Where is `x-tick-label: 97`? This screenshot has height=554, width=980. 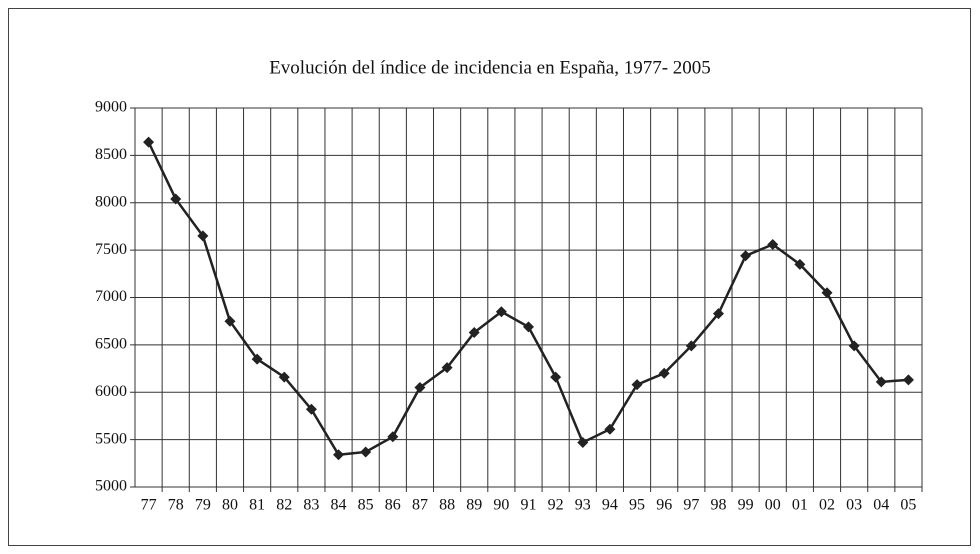 x-tick-label: 97 is located at coordinates (691, 505).